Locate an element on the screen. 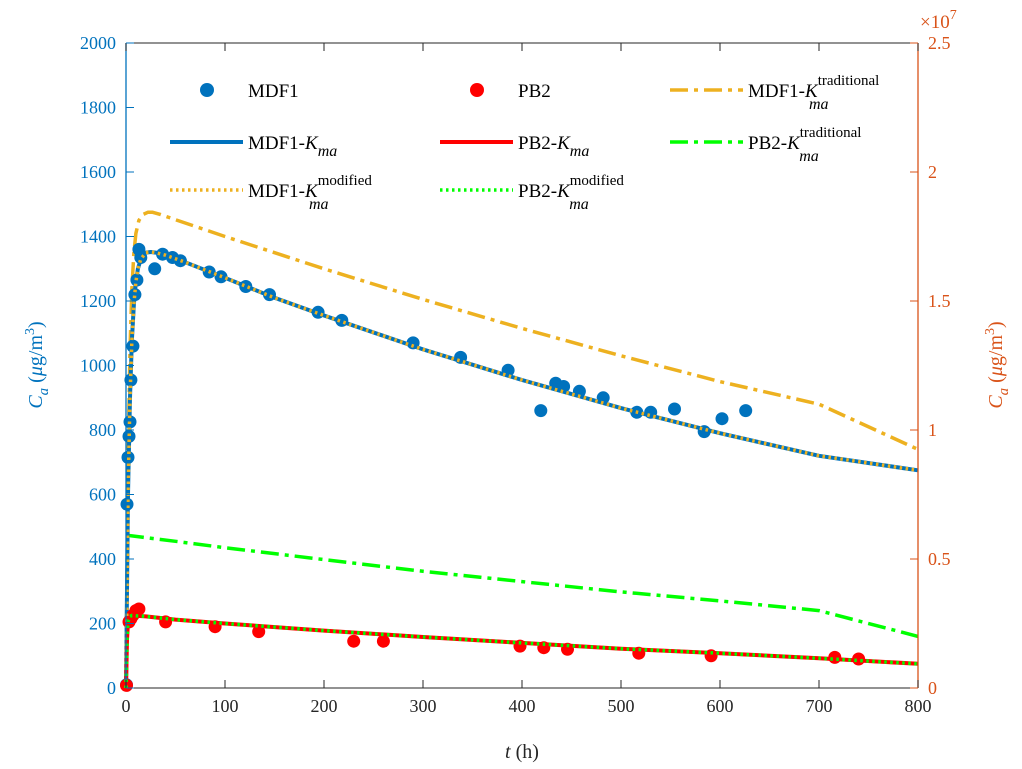  x-tick-label: 600 is located at coordinates (720, 706).